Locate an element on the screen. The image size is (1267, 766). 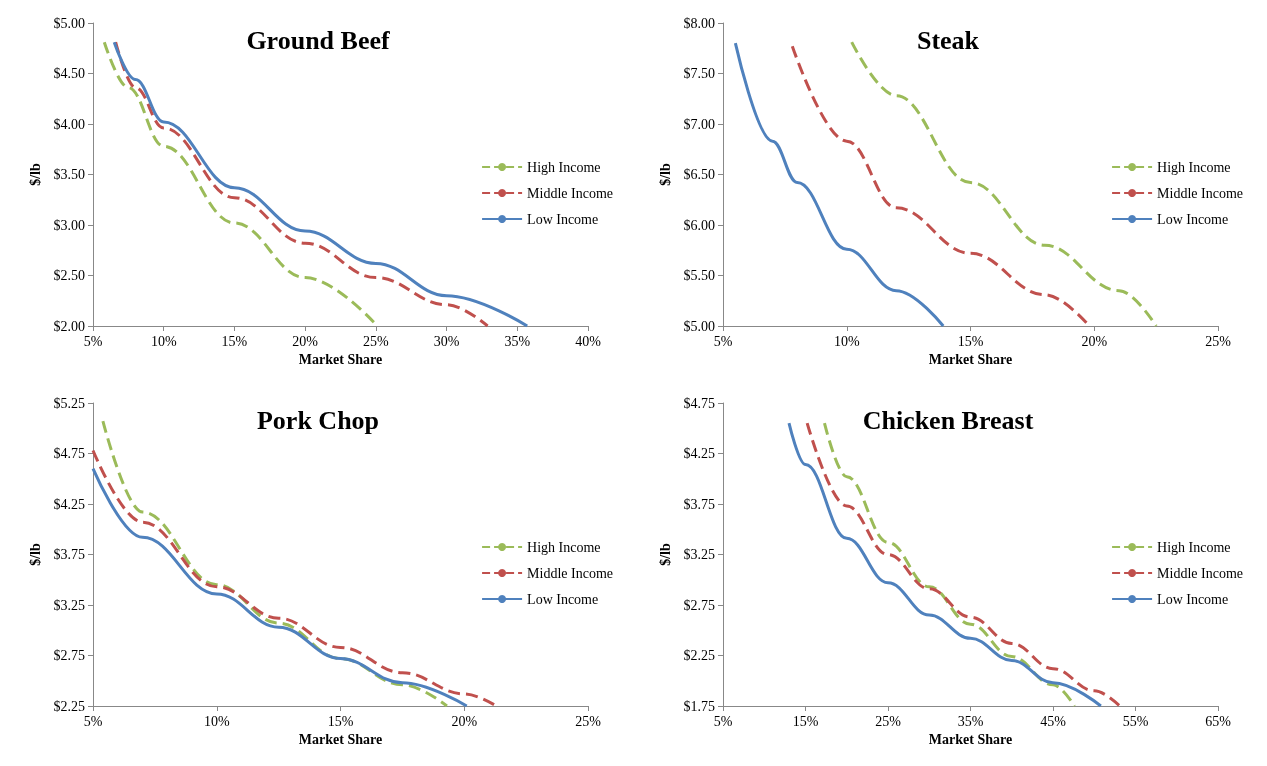
chart-title: Pork Chop is located at coordinates (318, 420).